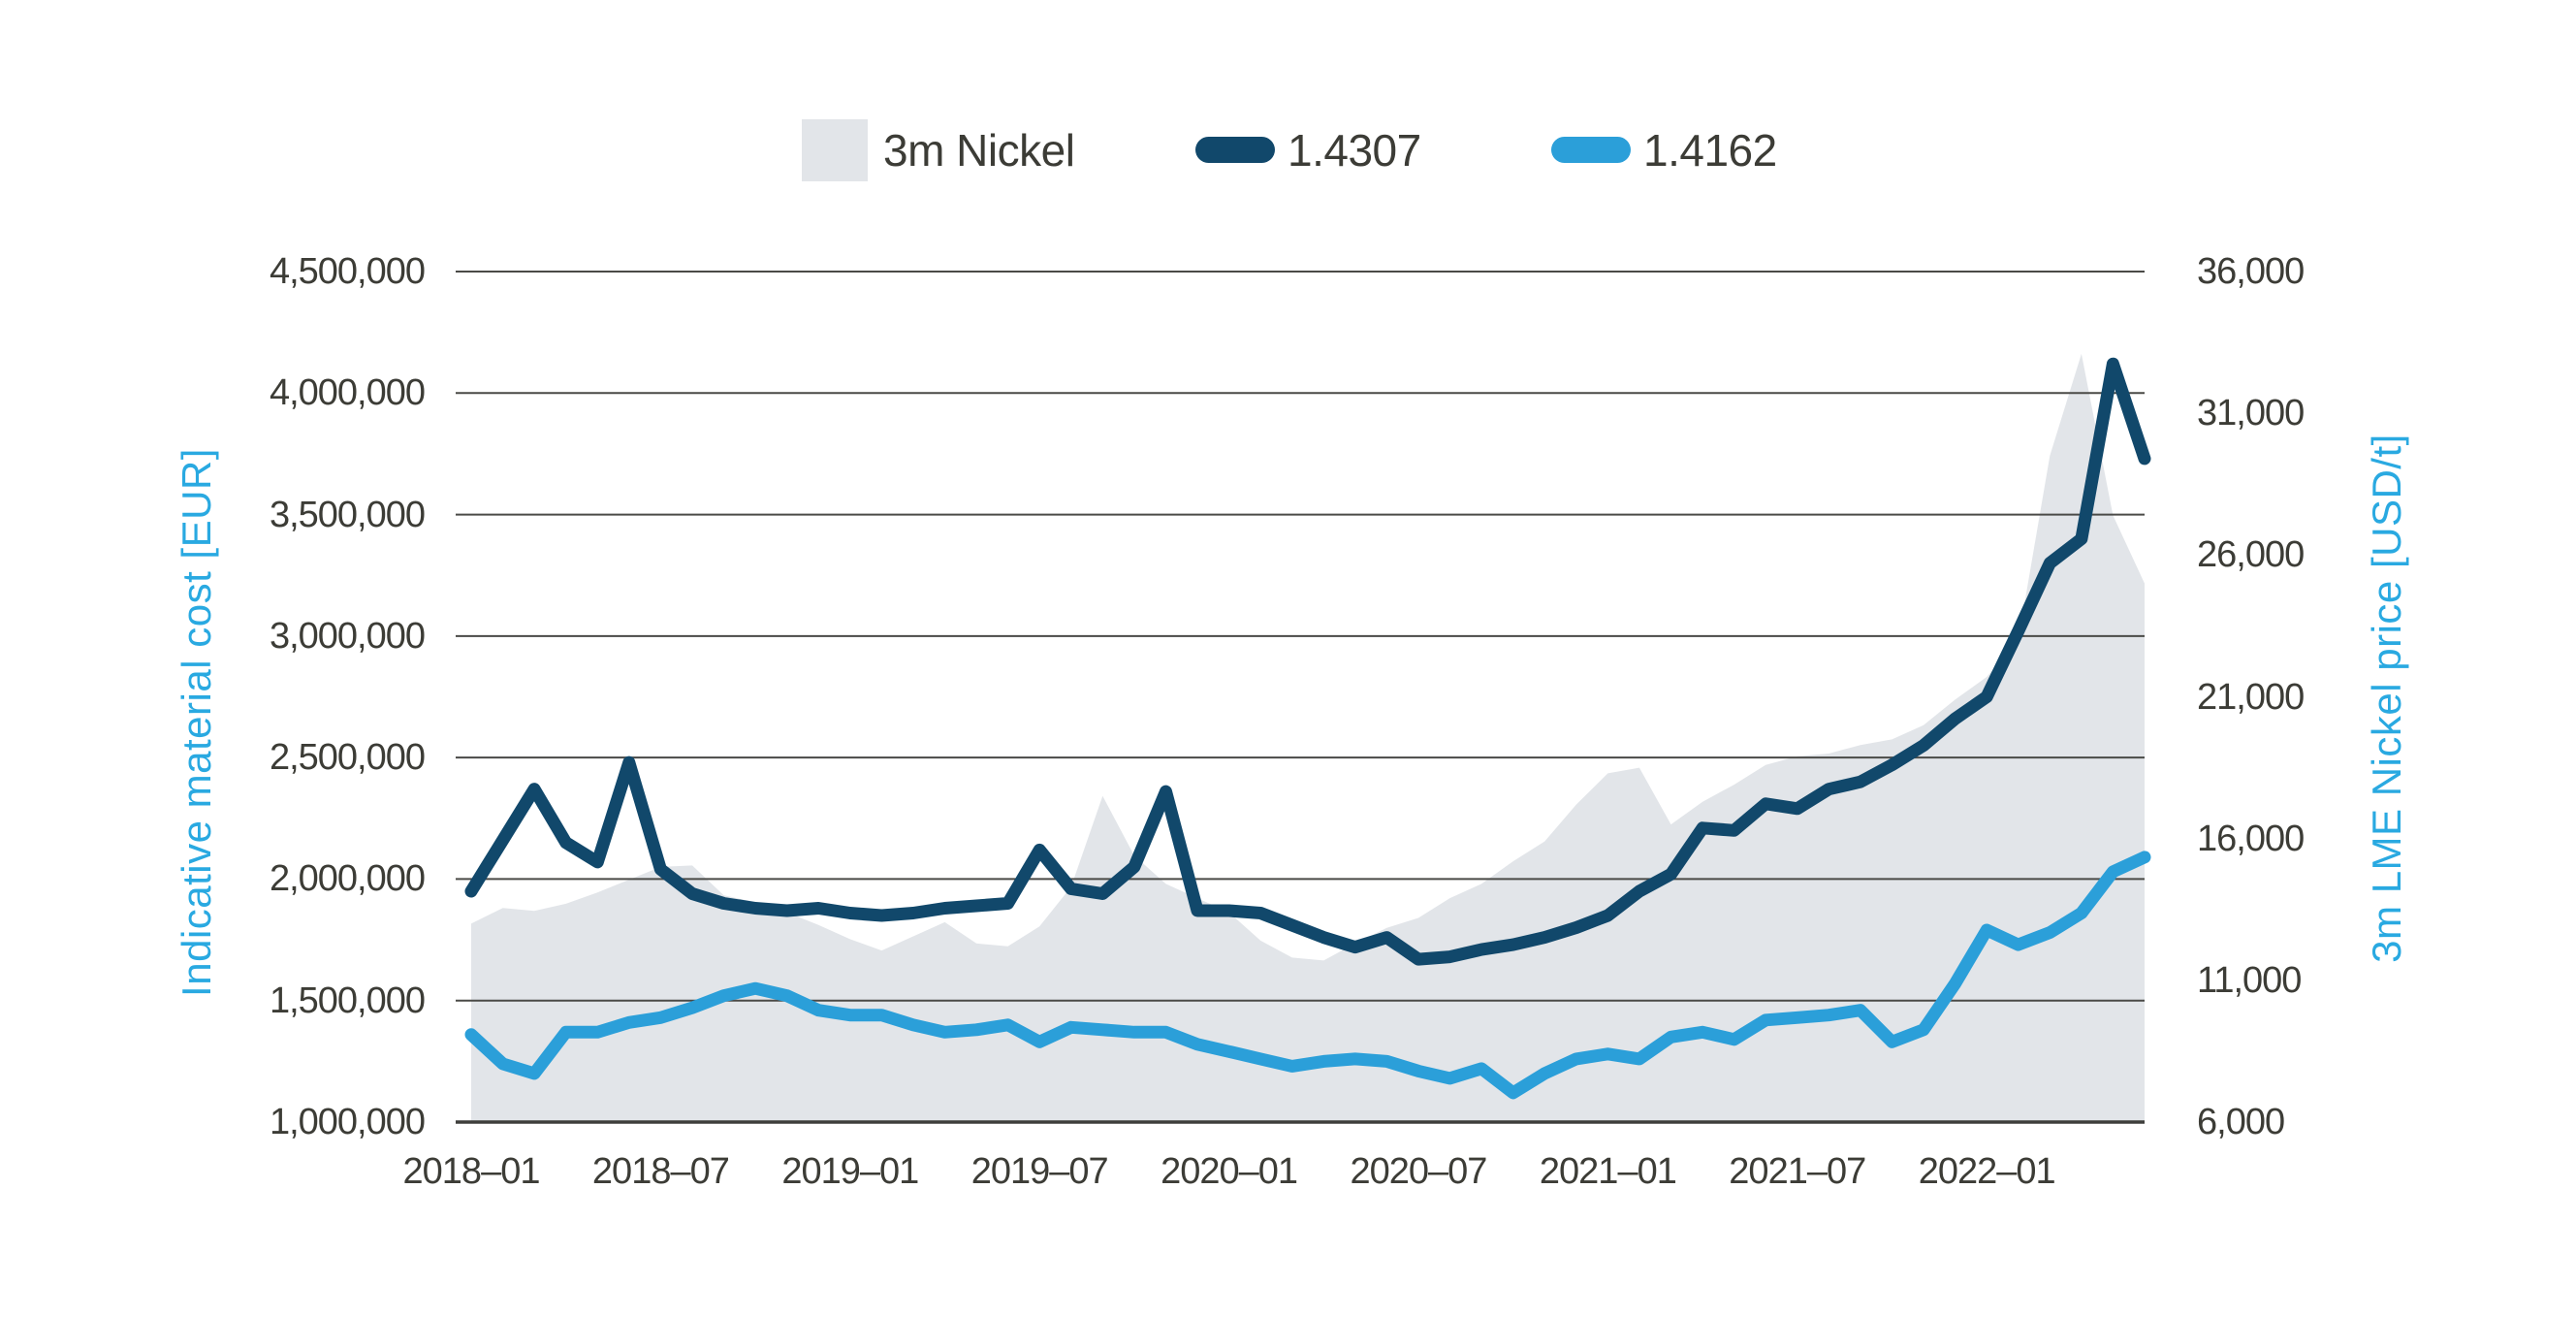 This screenshot has height=1317, width=2576. Describe the element at coordinates (1419, 1171) in the screenshot. I see `x-tick-label: 2020–07` at that location.